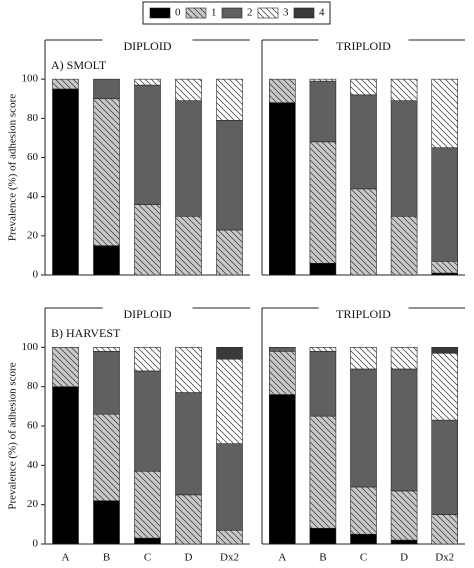  Describe the element at coordinates (250, 13) in the screenshot. I see `legend-label: 2` at that location.